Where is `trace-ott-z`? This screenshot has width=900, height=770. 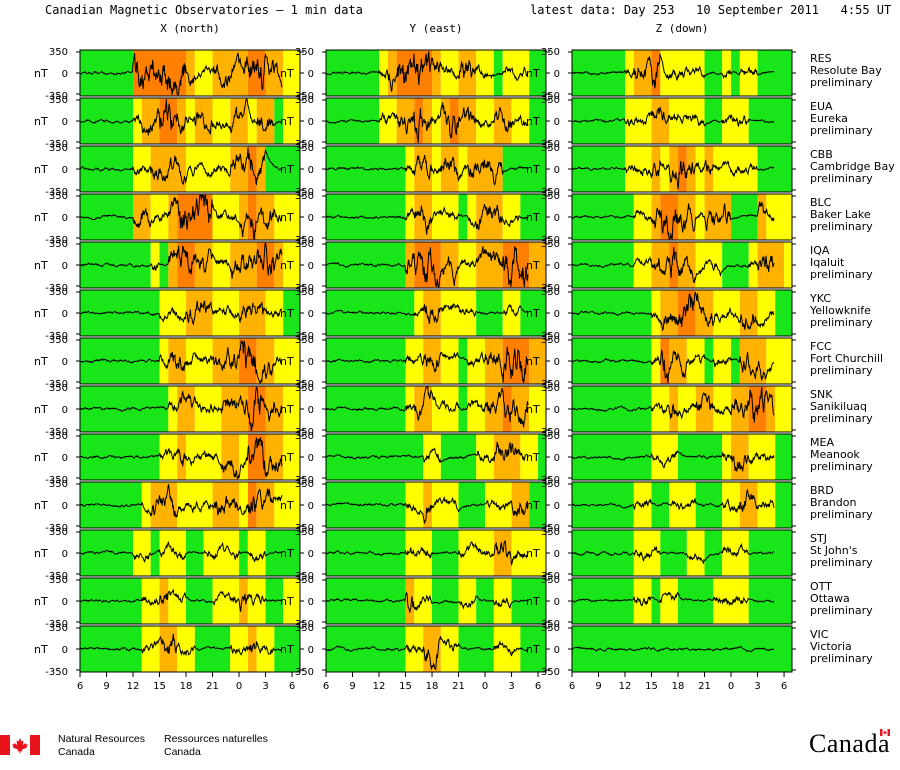
trace-ott-z is located at coordinates (673, 599).